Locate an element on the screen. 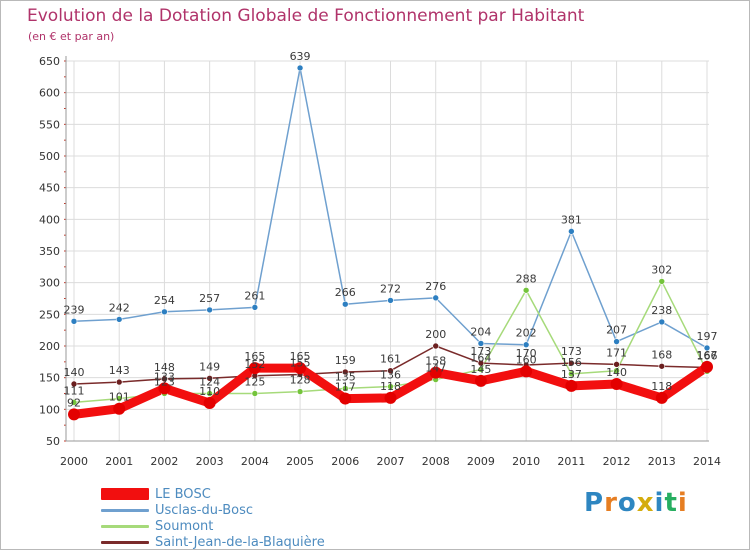  data-label: 266 is located at coordinates (345, 292).